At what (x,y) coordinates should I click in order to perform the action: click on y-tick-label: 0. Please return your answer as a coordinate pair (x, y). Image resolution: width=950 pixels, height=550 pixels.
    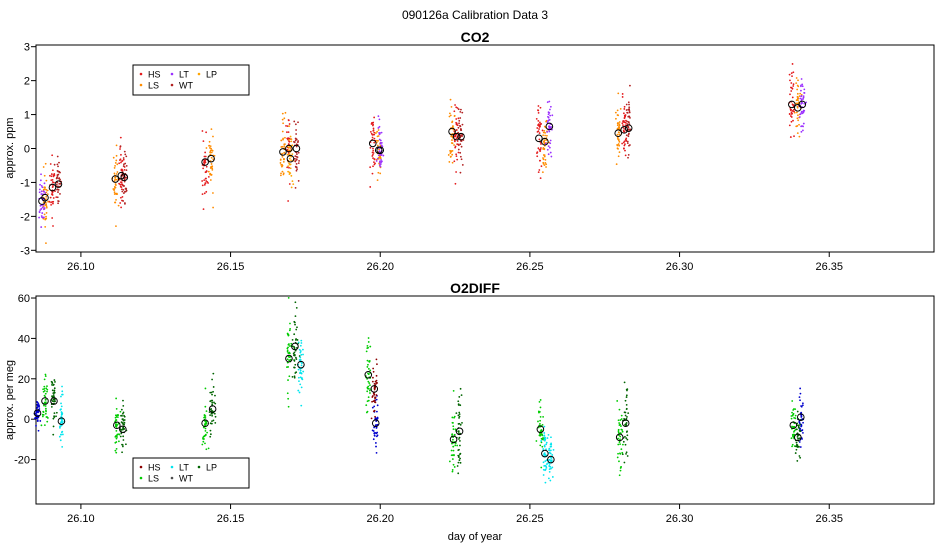
    Looking at the image, I should click on (27, 420).